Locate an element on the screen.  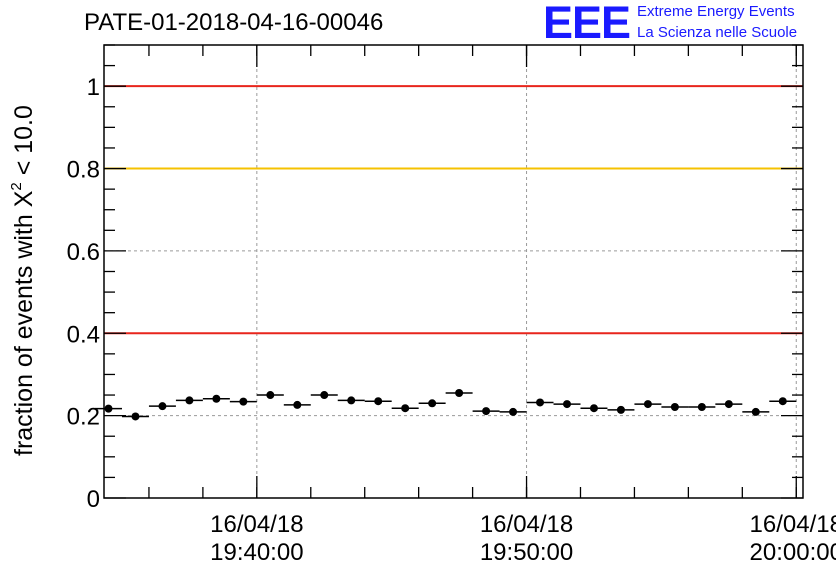
logo-text-line2: La Scienza nelle Scuole is located at coordinates (717, 32).